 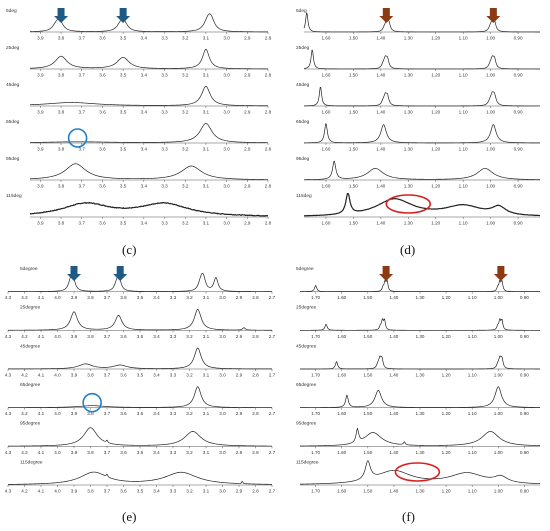 I want to click on tick-label: 3.8, so click(x=61, y=38).